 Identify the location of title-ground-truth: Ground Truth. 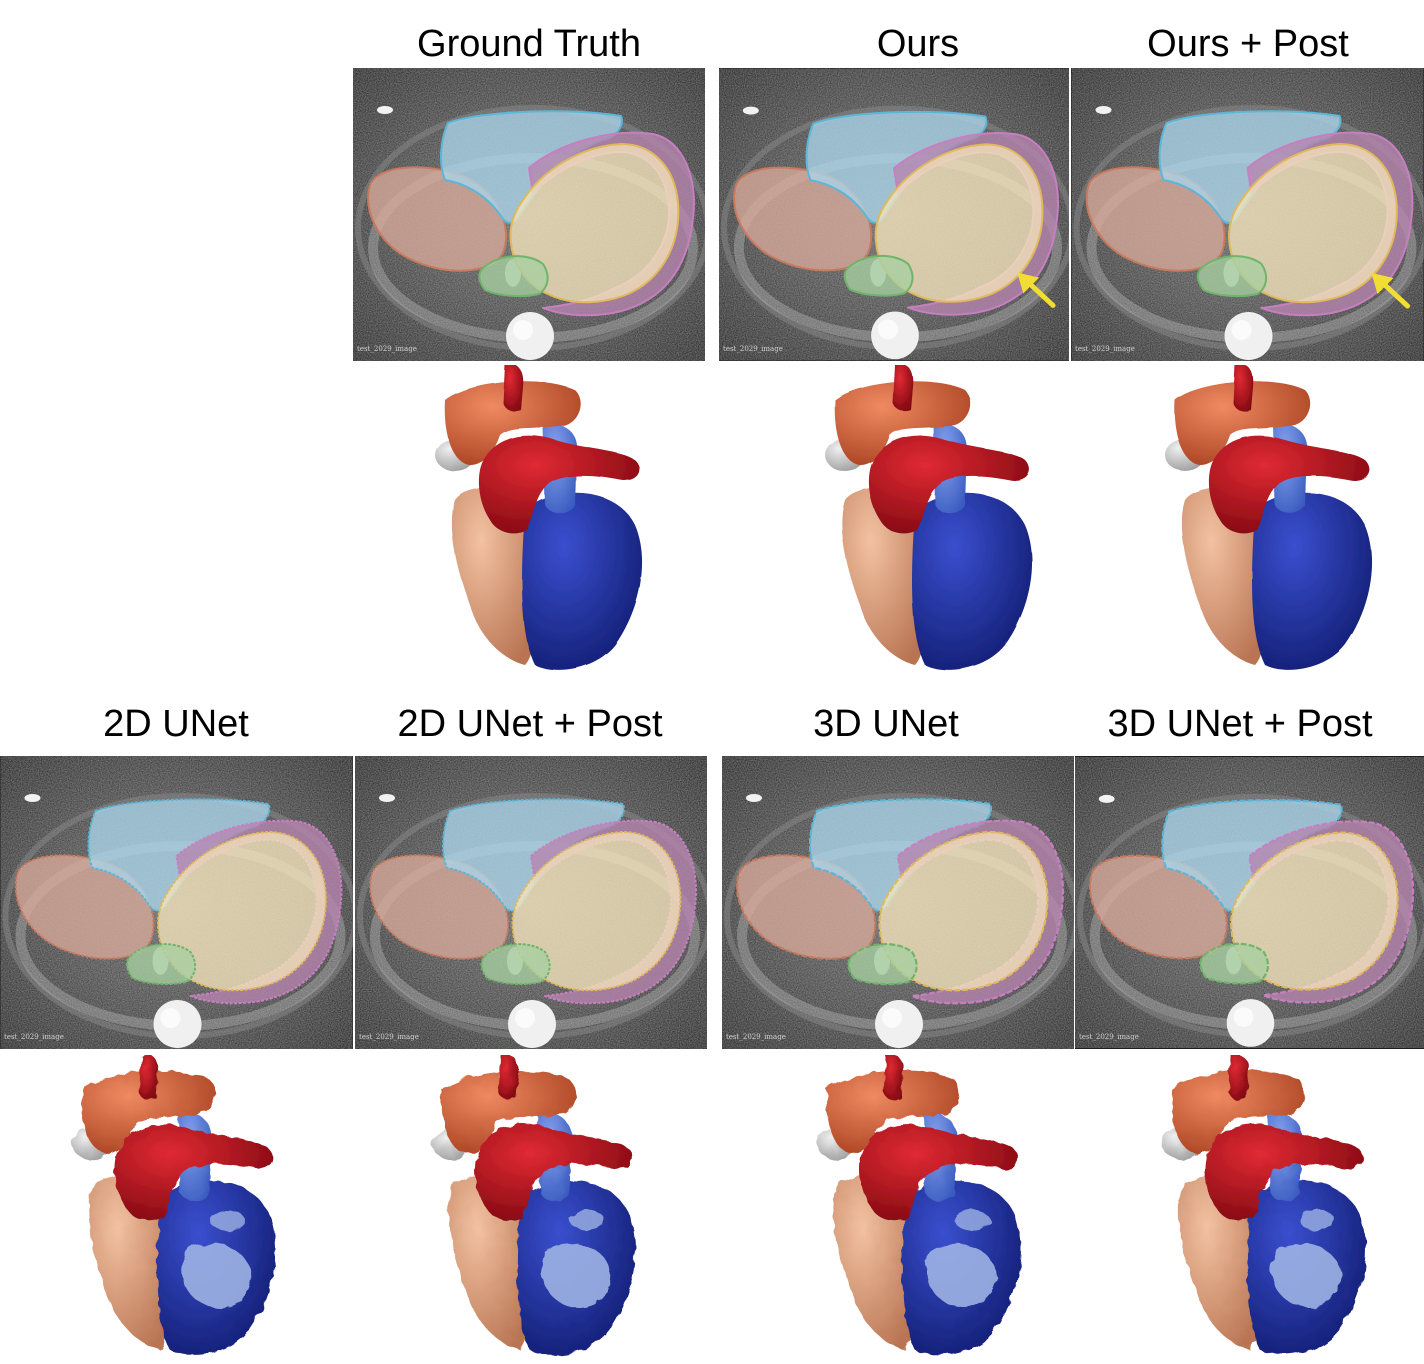
(529, 44).